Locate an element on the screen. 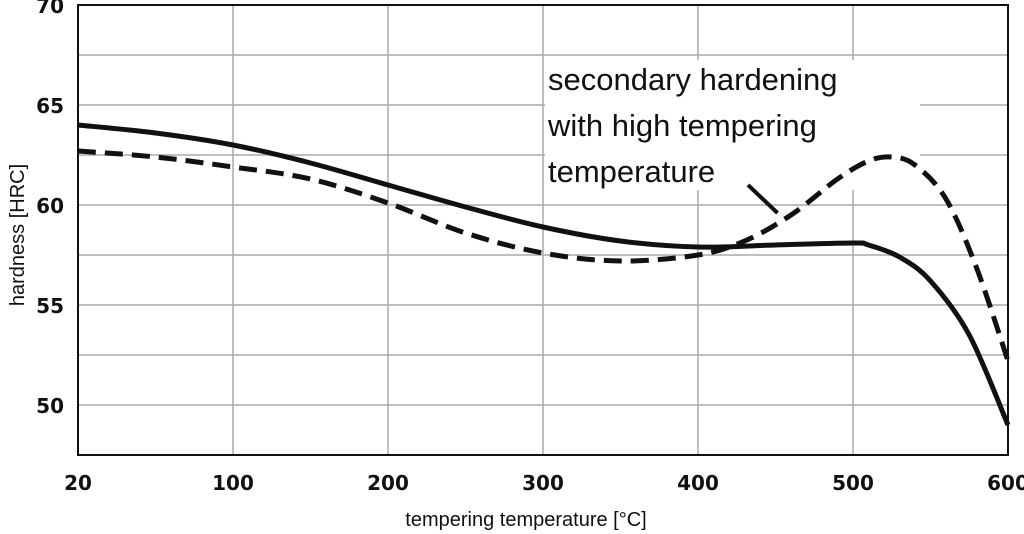 This screenshot has width=1024, height=534. x-tick-label: 300 is located at coordinates (543, 483).